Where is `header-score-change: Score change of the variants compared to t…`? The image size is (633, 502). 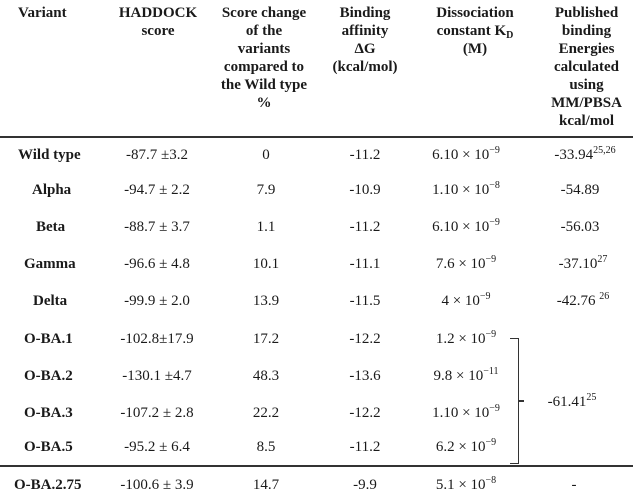
header-score-change: Score change of the variants compared to t… is located at coordinates (264, 58).